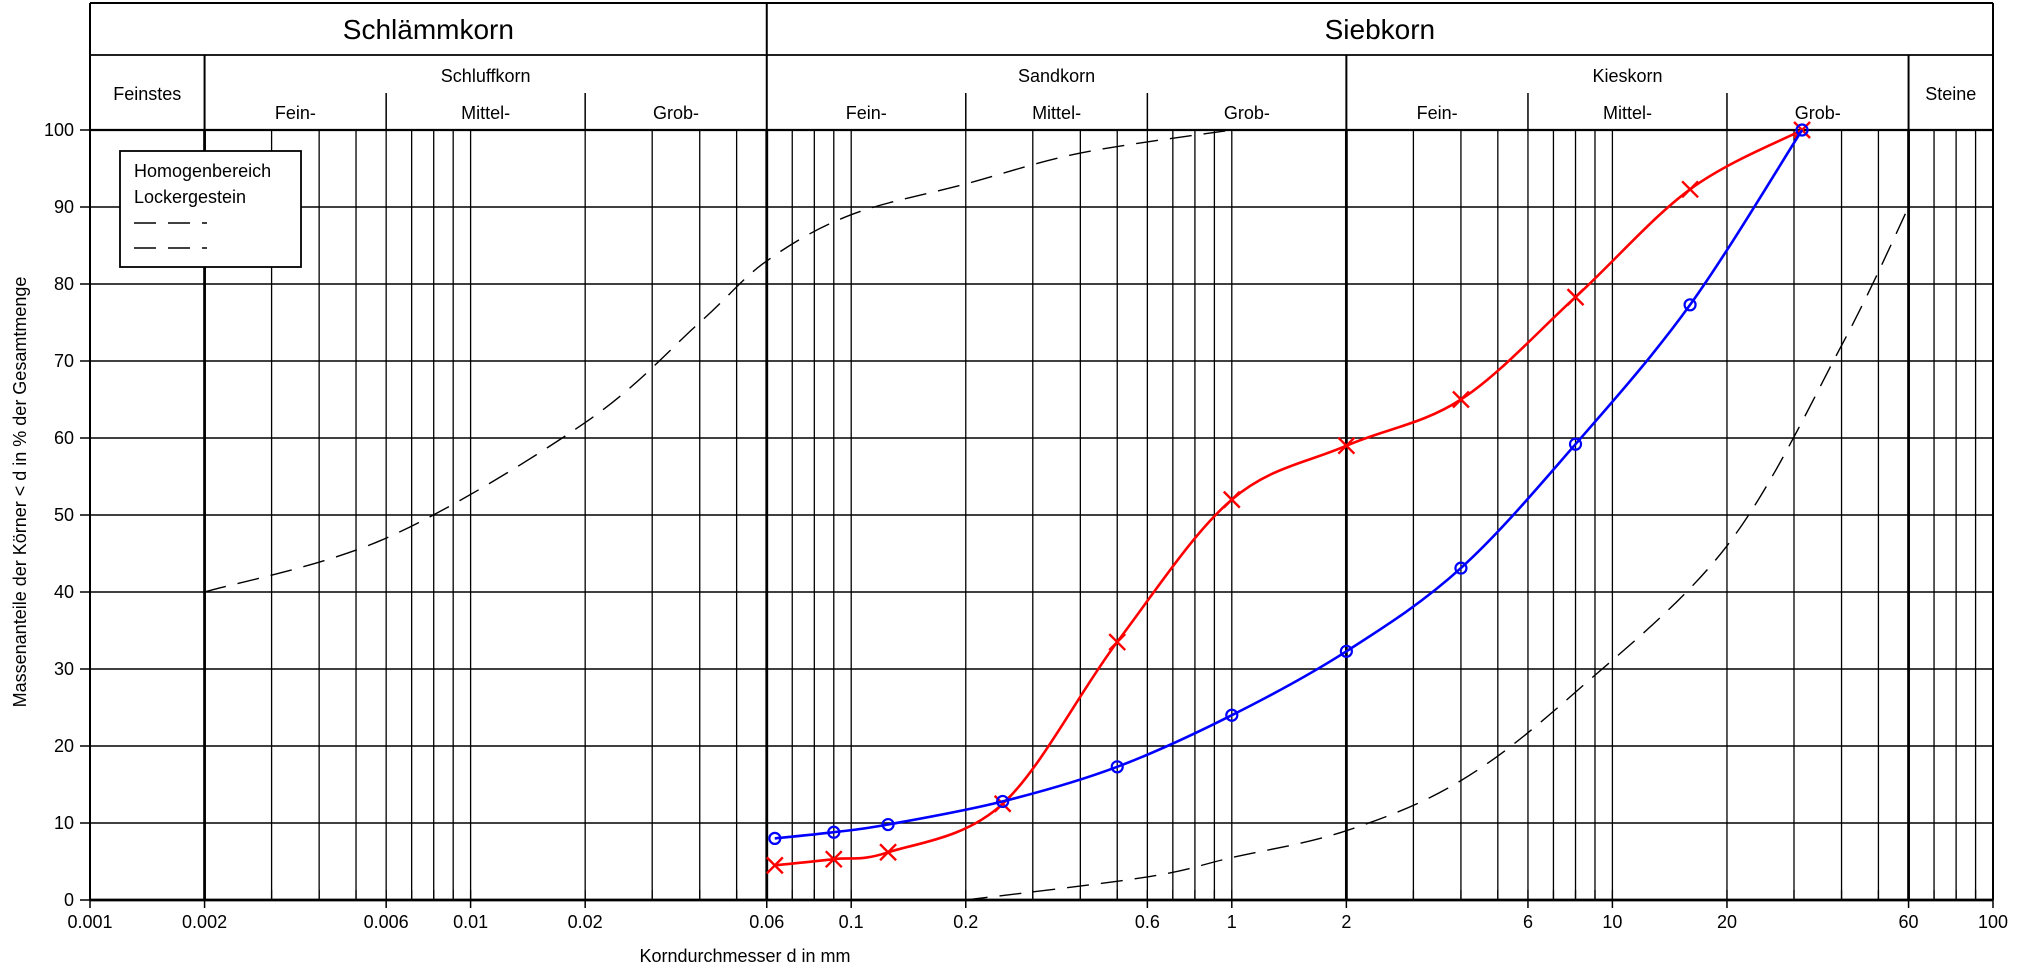  I want to click on fraction-label: Schluffkorn, so click(486, 76).